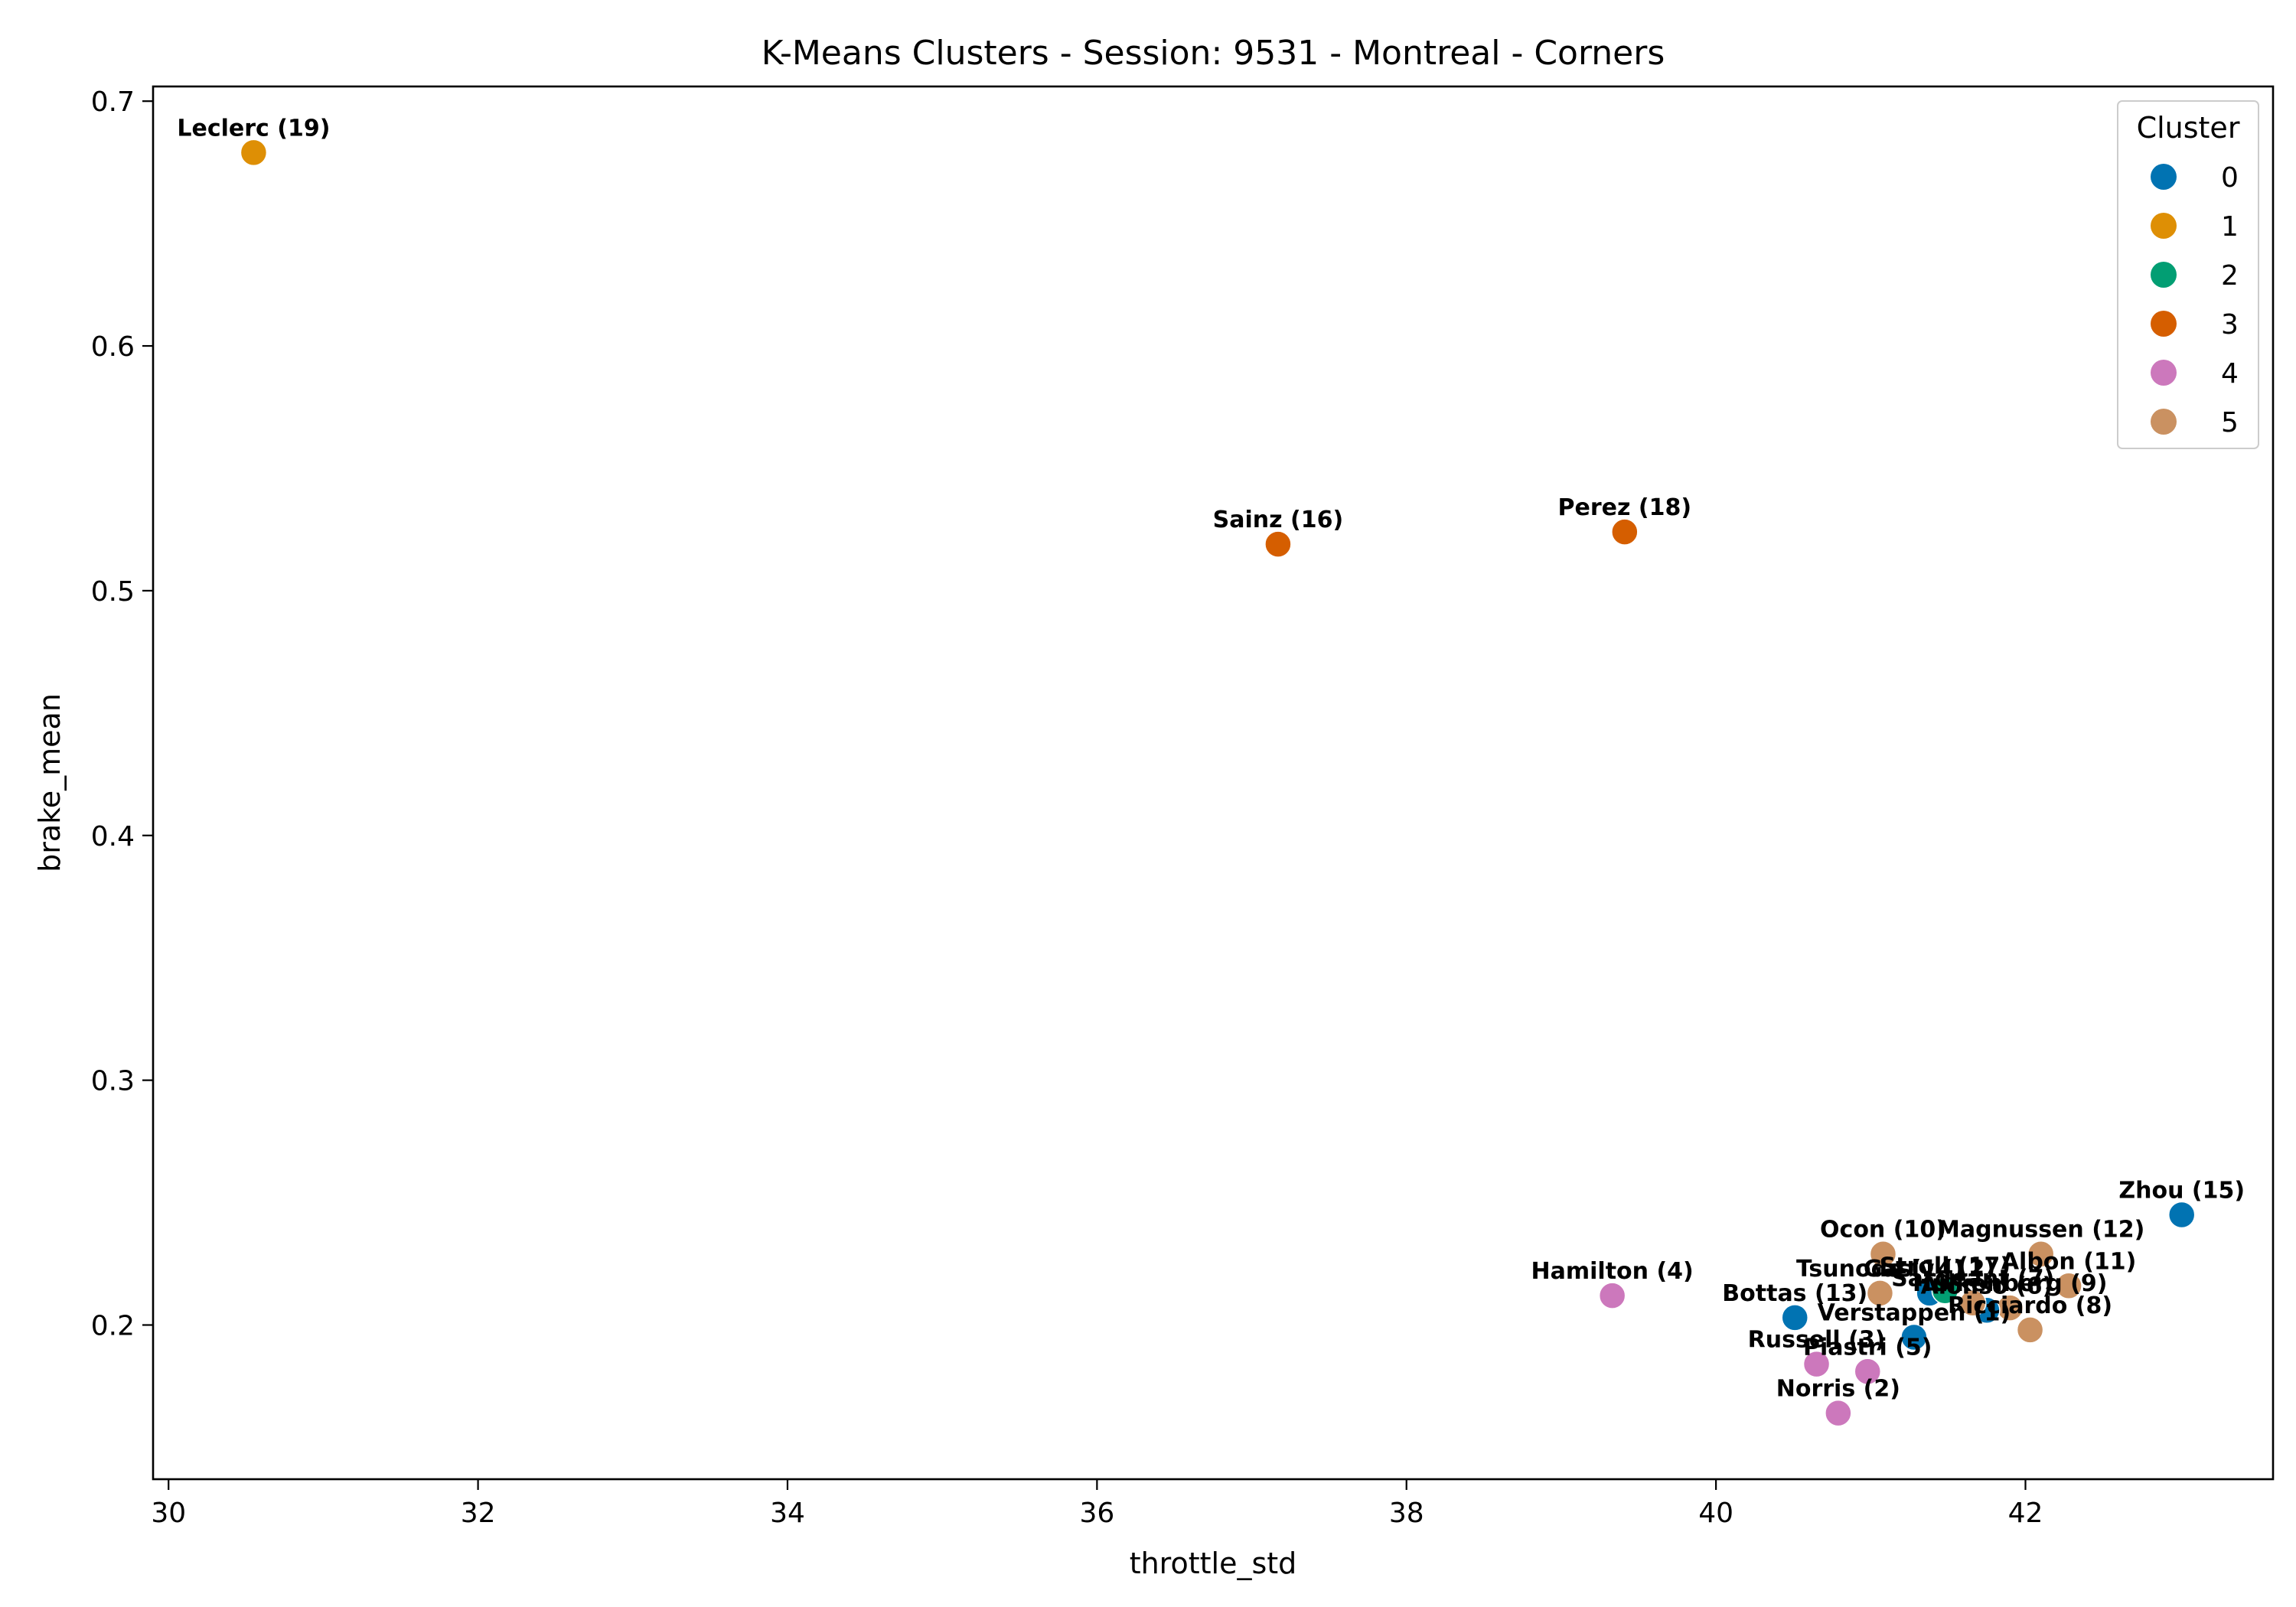 The width and height of the screenshot is (2296, 1607). I want to click on legend-entries: 0 1 2 3 4 5, so click(2195, 300).